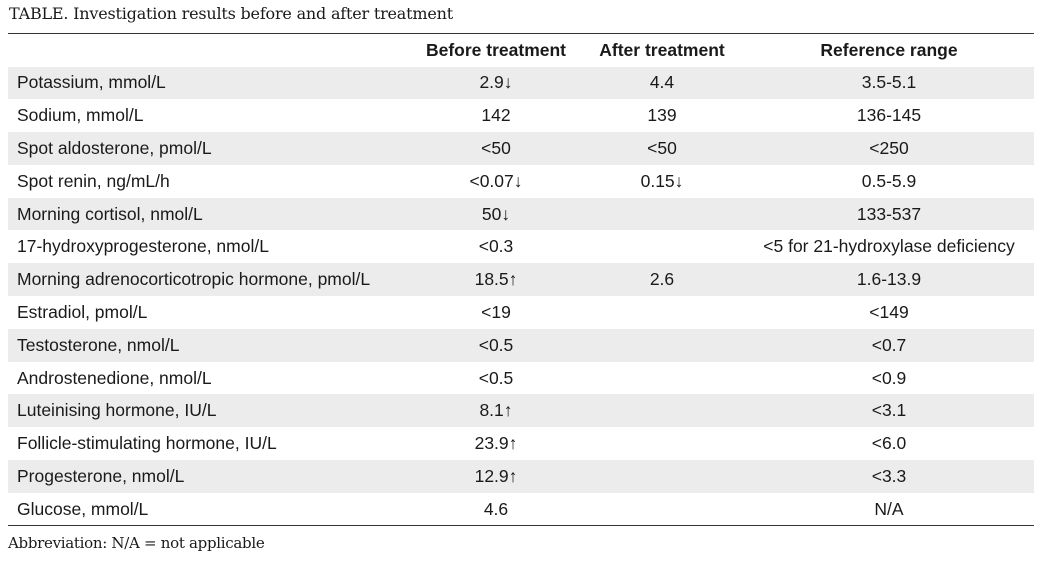 The width and height of the screenshot is (1043, 567). What do you see at coordinates (496, 311) in the screenshot?
I see `row-before-value: <19` at bounding box center [496, 311].